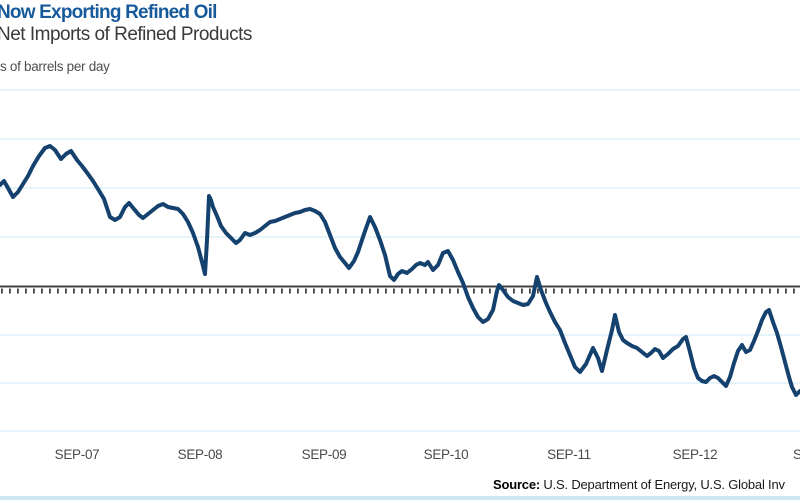 Image resolution: width=800 pixels, height=500 pixels. I want to click on source-label: Source:, so click(517, 484).